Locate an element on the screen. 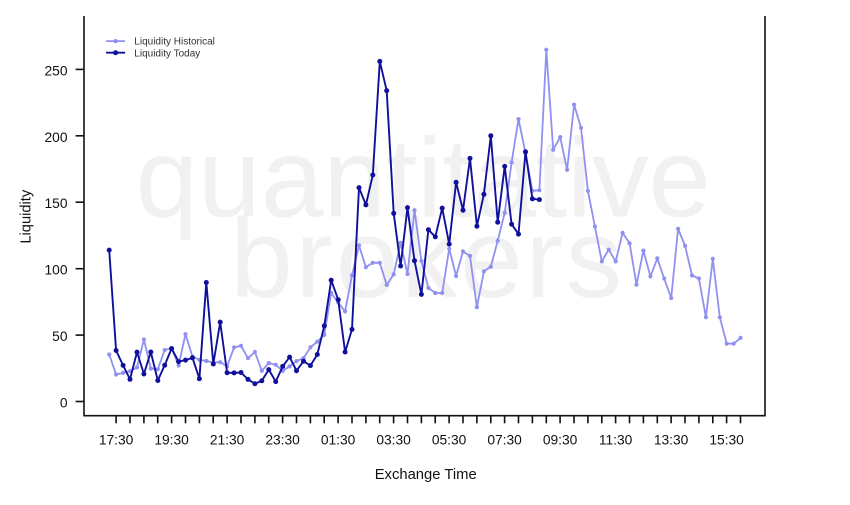 Image resolution: width=850 pixels, height=505 pixels. svg-text: 50 is located at coordinates (60, 336).